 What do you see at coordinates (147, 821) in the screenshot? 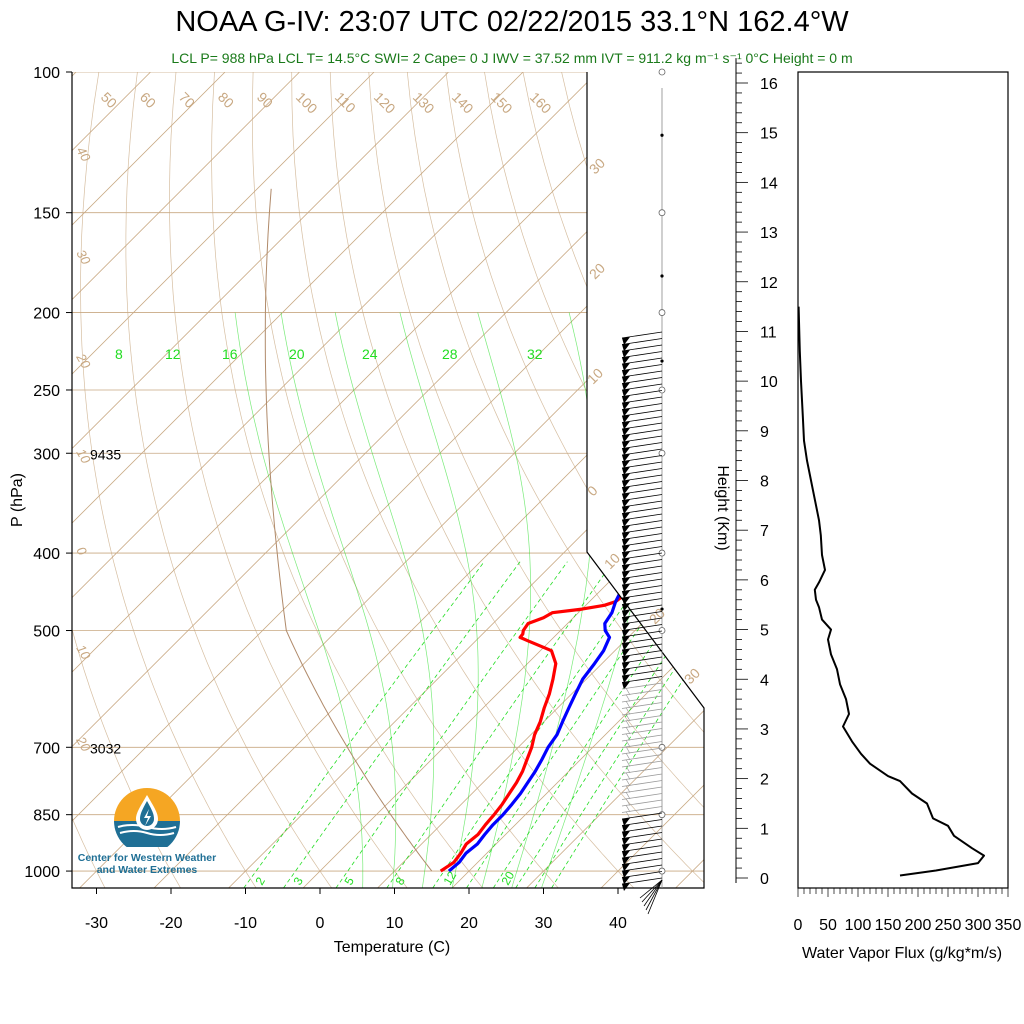
I see `water-drop-sun-icon` at bounding box center [147, 821].